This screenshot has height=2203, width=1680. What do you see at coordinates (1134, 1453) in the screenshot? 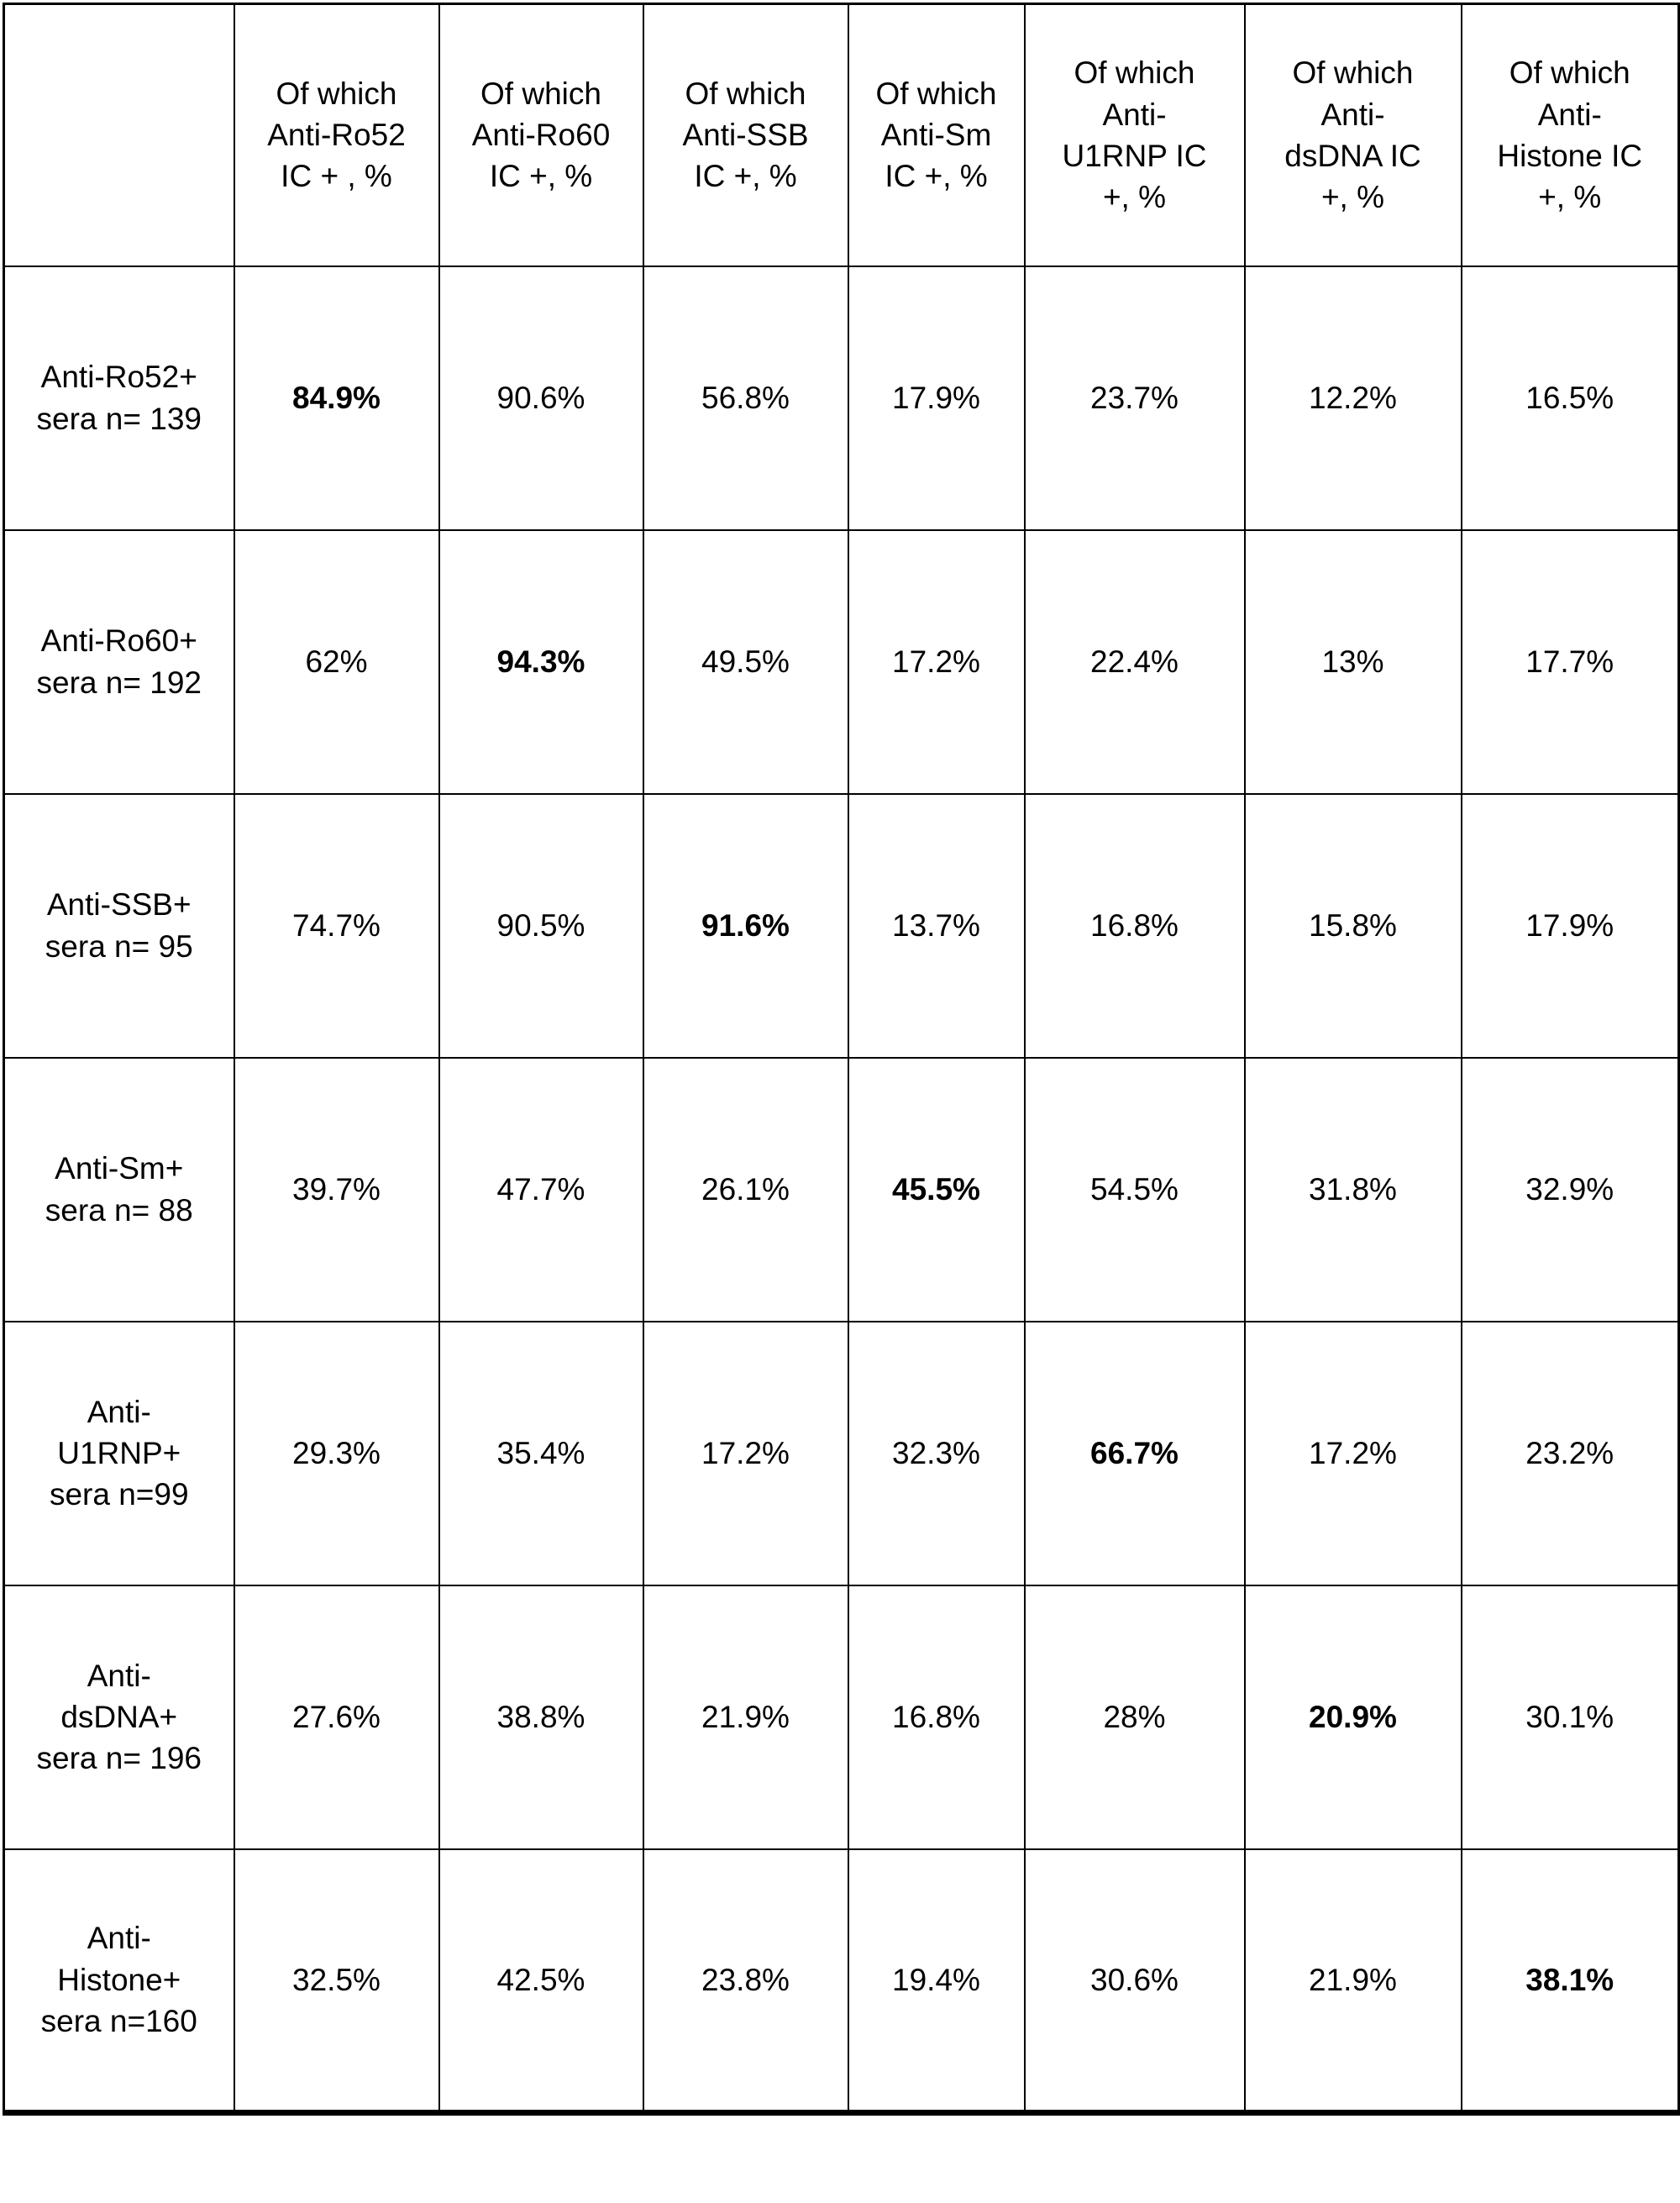
I see `data-cell: 66.7%` at bounding box center [1134, 1453].